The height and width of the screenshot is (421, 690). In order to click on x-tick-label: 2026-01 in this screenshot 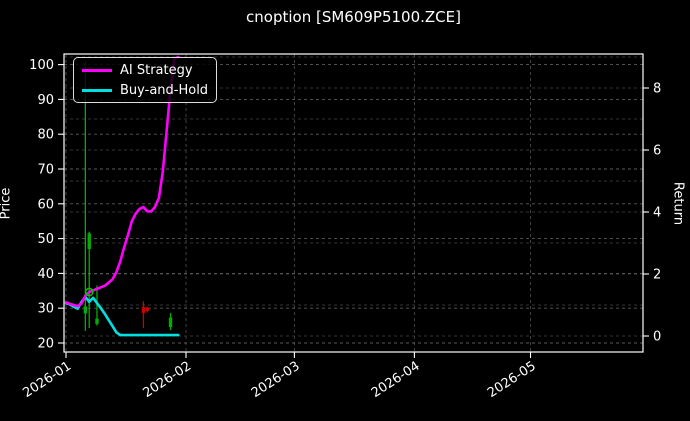, I will do `click(47, 380)`.